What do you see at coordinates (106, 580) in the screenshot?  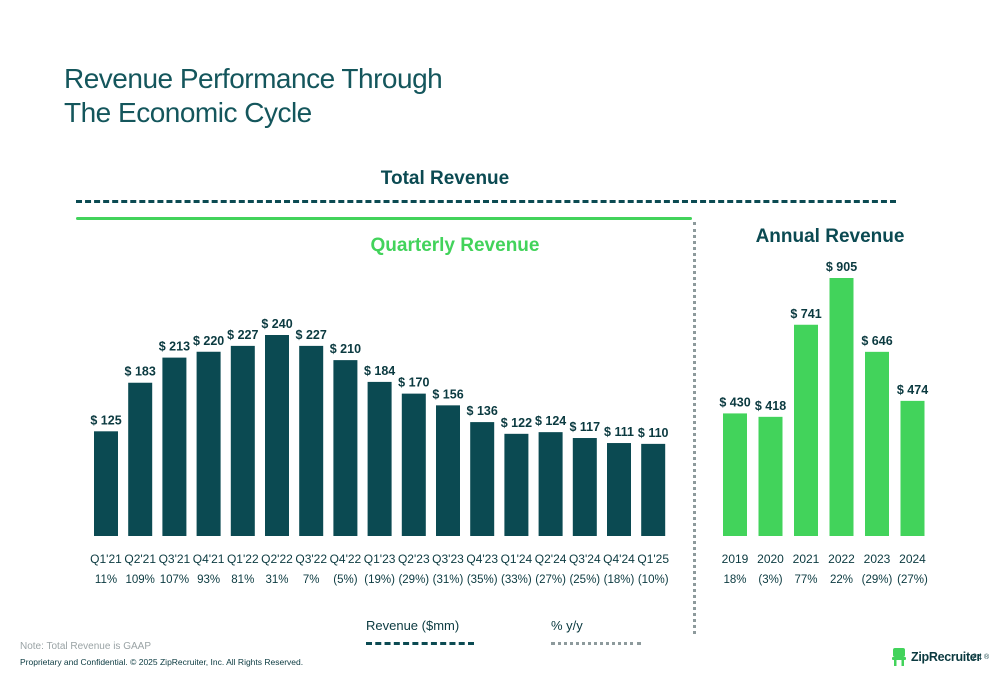 I see `quarterly-yoy-label-0: 11%` at bounding box center [106, 580].